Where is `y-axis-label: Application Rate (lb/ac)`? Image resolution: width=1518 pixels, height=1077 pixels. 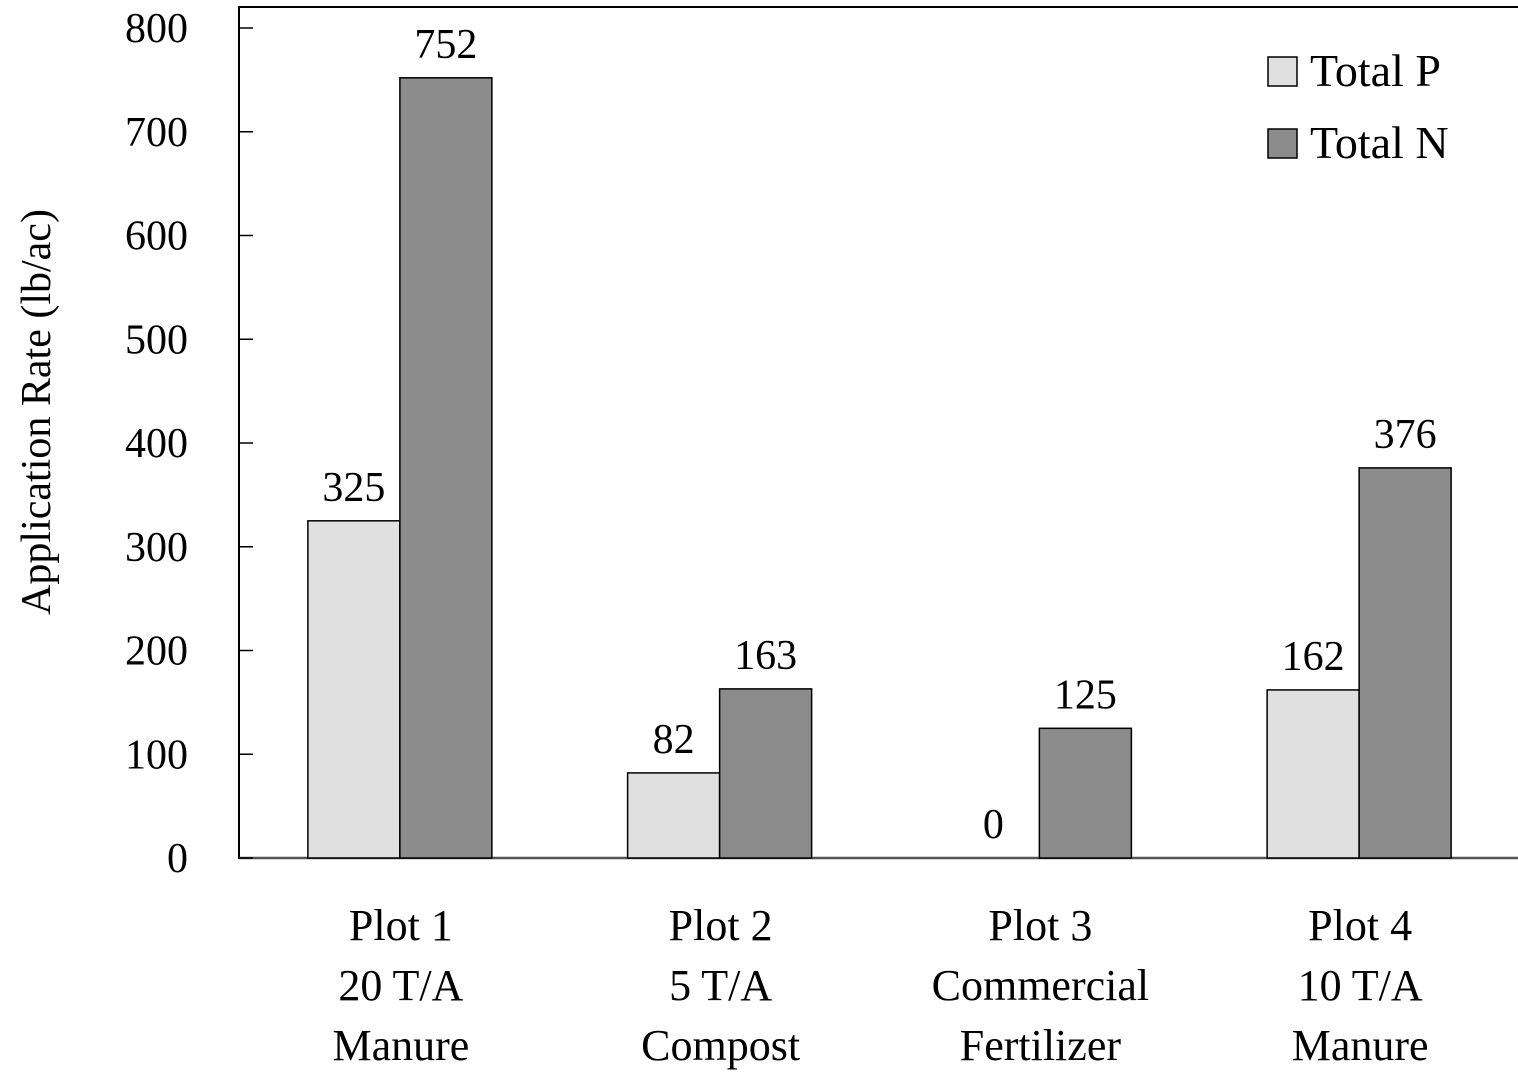 y-axis-label: Application Rate (lb/ac) is located at coordinates (37, 412).